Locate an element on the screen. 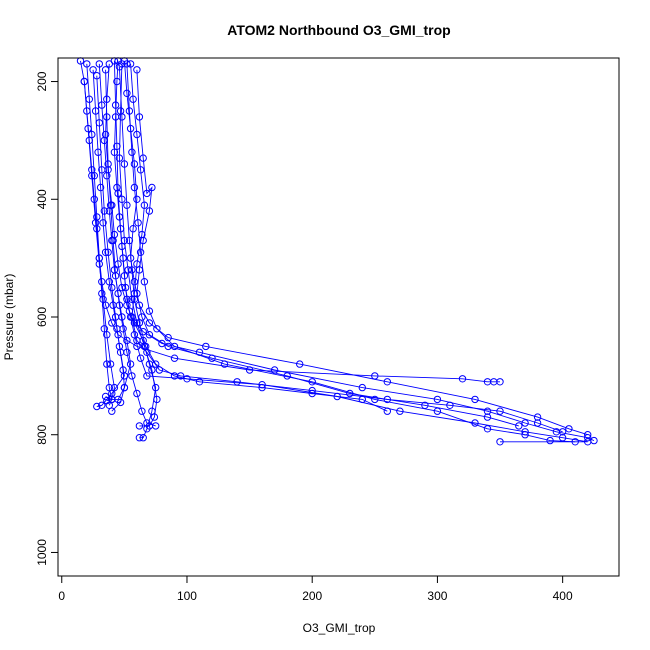 Image resolution: width=650 pixels, height=650 pixels. series-line is located at coordinates (99, 241).